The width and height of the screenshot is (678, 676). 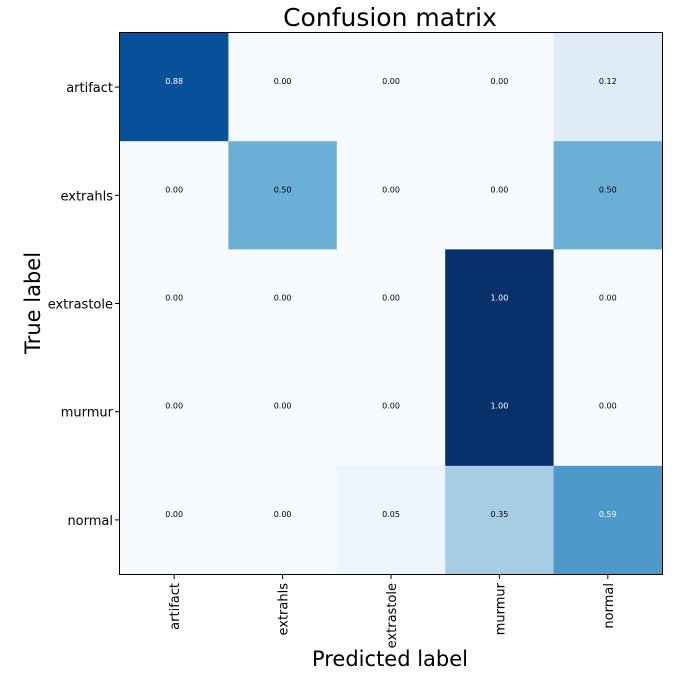 What do you see at coordinates (87, 196) in the screenshot?
I see `y-tick-label: extrahls` at bounding box center [87, 196].